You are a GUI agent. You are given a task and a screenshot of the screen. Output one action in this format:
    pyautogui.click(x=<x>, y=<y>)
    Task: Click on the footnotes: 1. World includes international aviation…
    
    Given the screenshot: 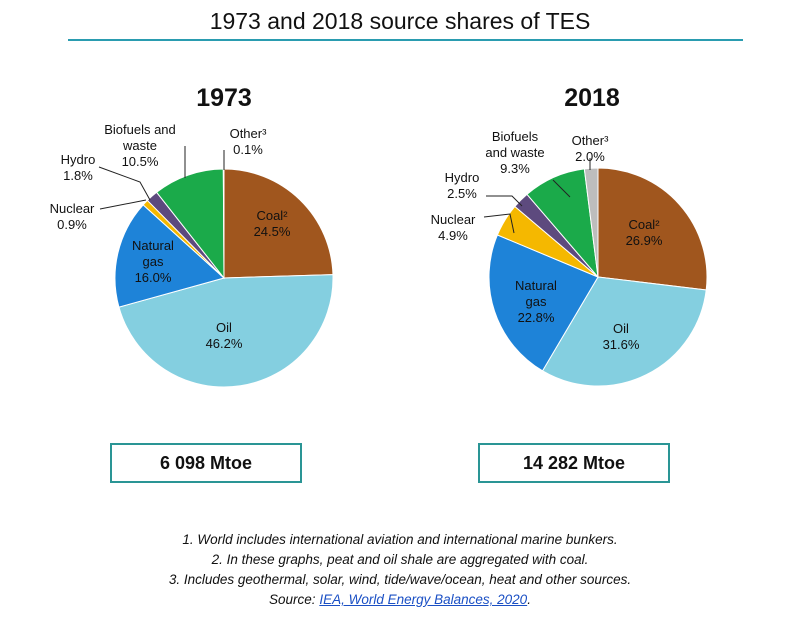 What is the action you would take?
    pyautogui.click(x=400, y=570)
    